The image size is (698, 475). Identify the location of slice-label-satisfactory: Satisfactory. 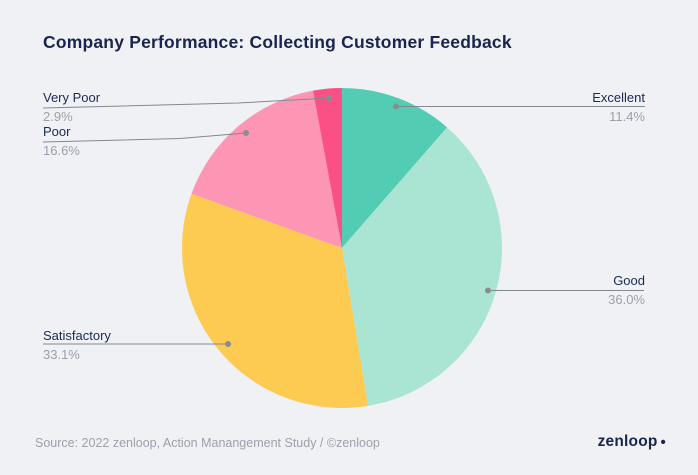
(77, 335).